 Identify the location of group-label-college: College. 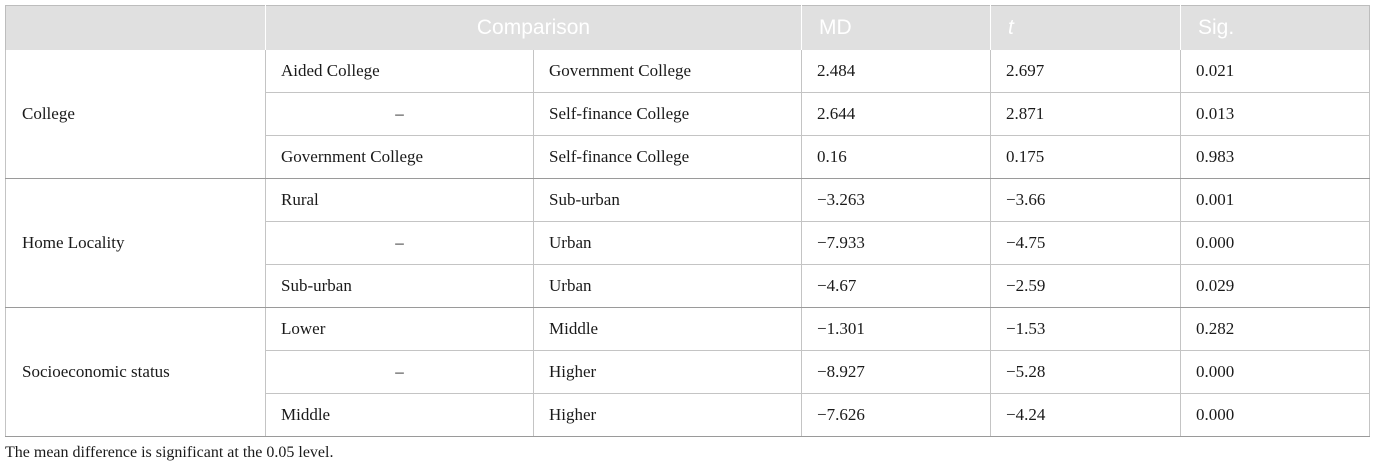
(135, 114).